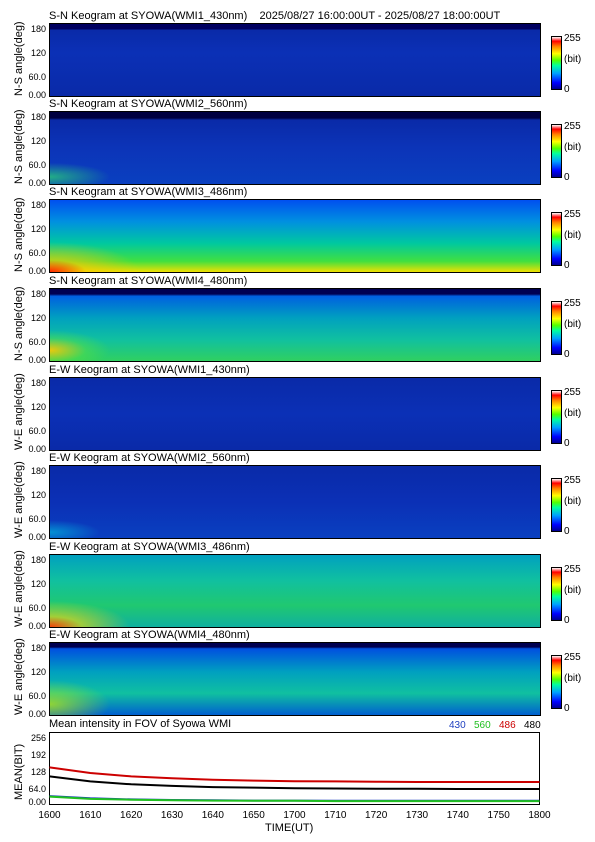  Describe the element at coordinates (49, 815) in the screenshot. I see `x-tick-label: 1600` at that location.